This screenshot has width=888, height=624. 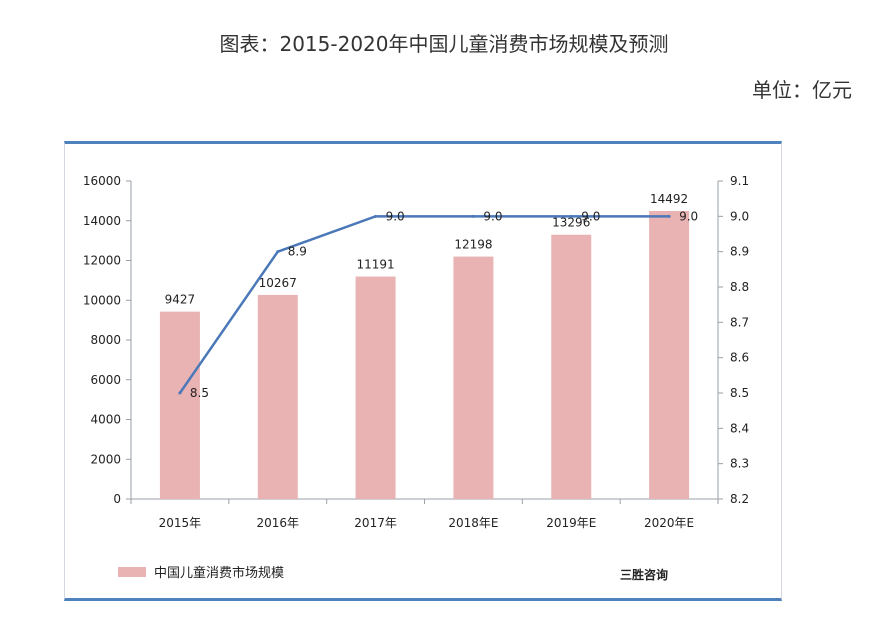 What do you see at coordinates (802, 90) in the screenshot?
I see `unit-label: 单位：亿元` at bounding box center [802, 90].